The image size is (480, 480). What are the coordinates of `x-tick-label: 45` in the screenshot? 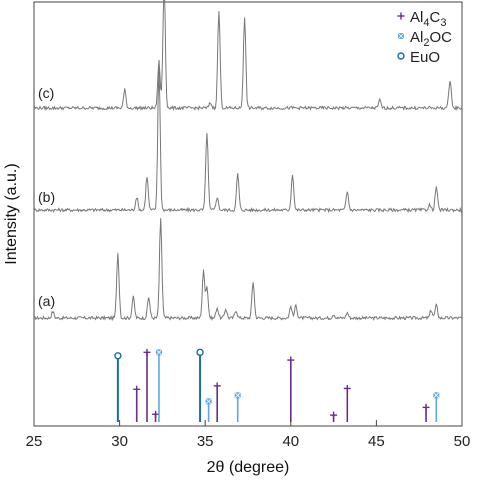 It's located at (376, 441).